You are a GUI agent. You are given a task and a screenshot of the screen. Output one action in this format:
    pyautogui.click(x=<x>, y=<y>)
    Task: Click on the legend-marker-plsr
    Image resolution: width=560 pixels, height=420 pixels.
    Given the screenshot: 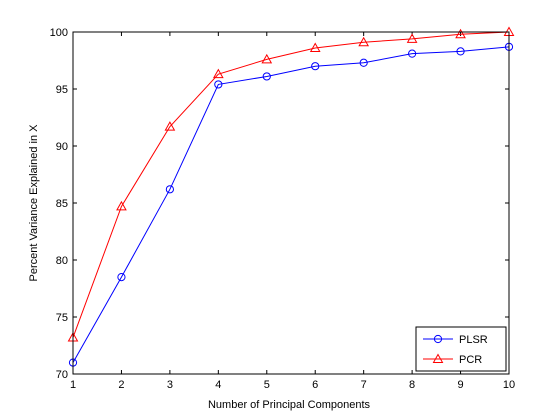 What is the action you would take?
    pyautogui.click(x=438, y=339)
    